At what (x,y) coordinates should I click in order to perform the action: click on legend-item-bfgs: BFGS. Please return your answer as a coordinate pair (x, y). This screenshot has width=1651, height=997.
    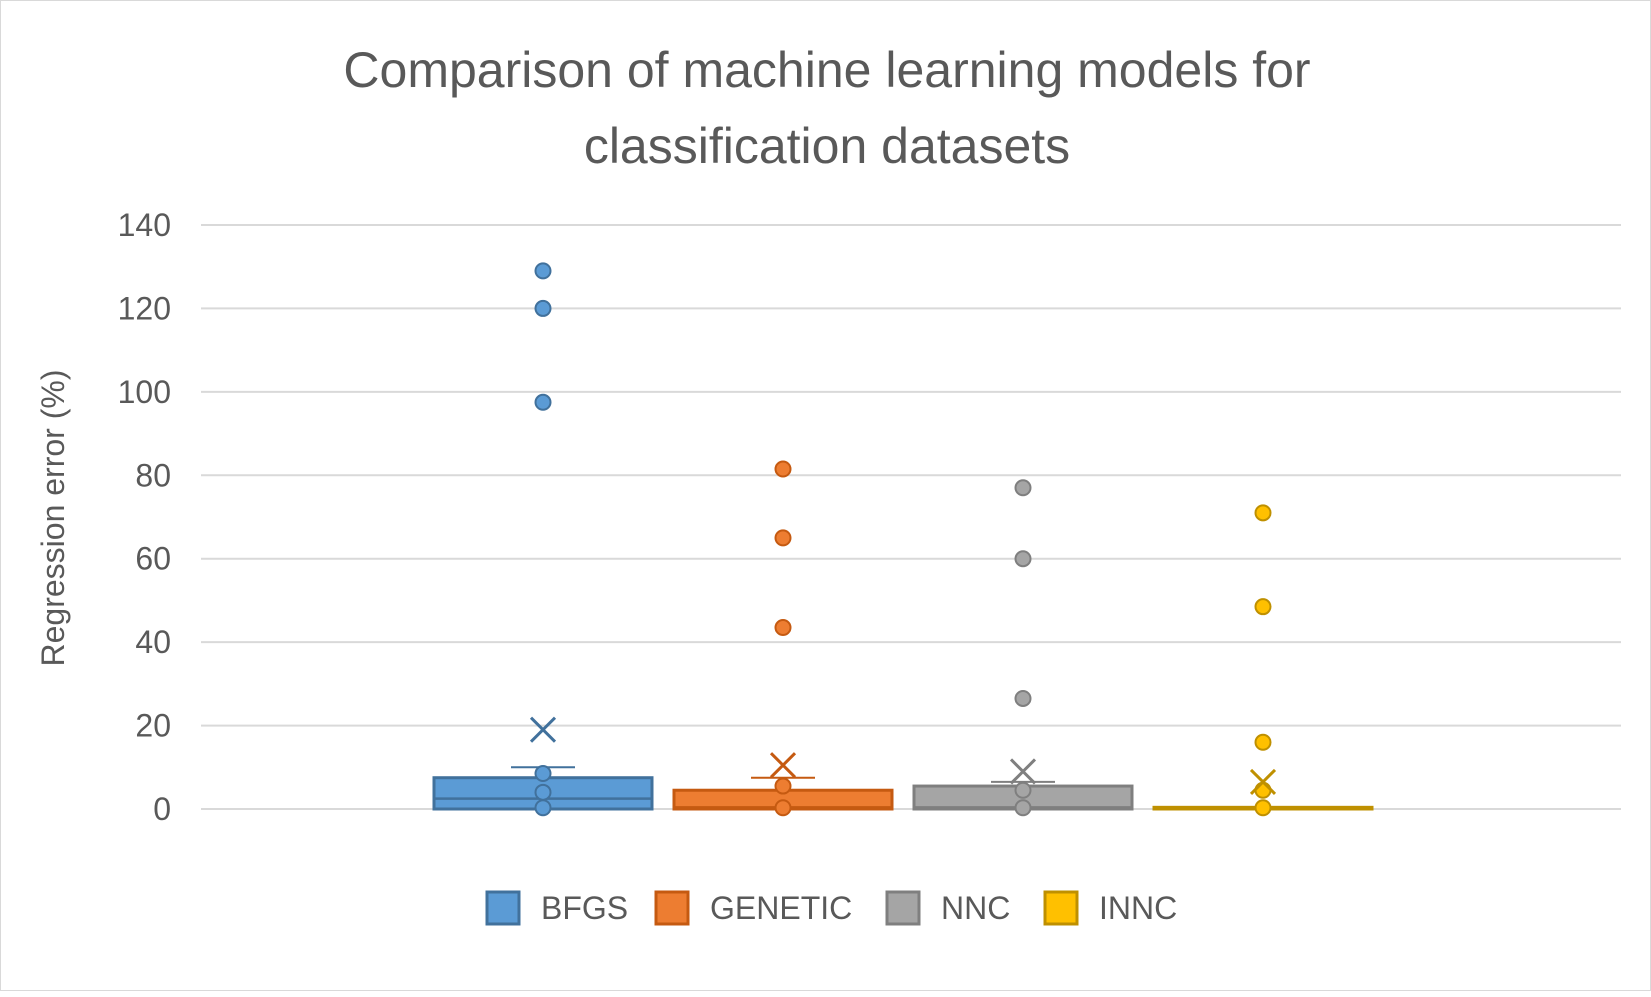
    Looking at the image, I should click on (556, 908).